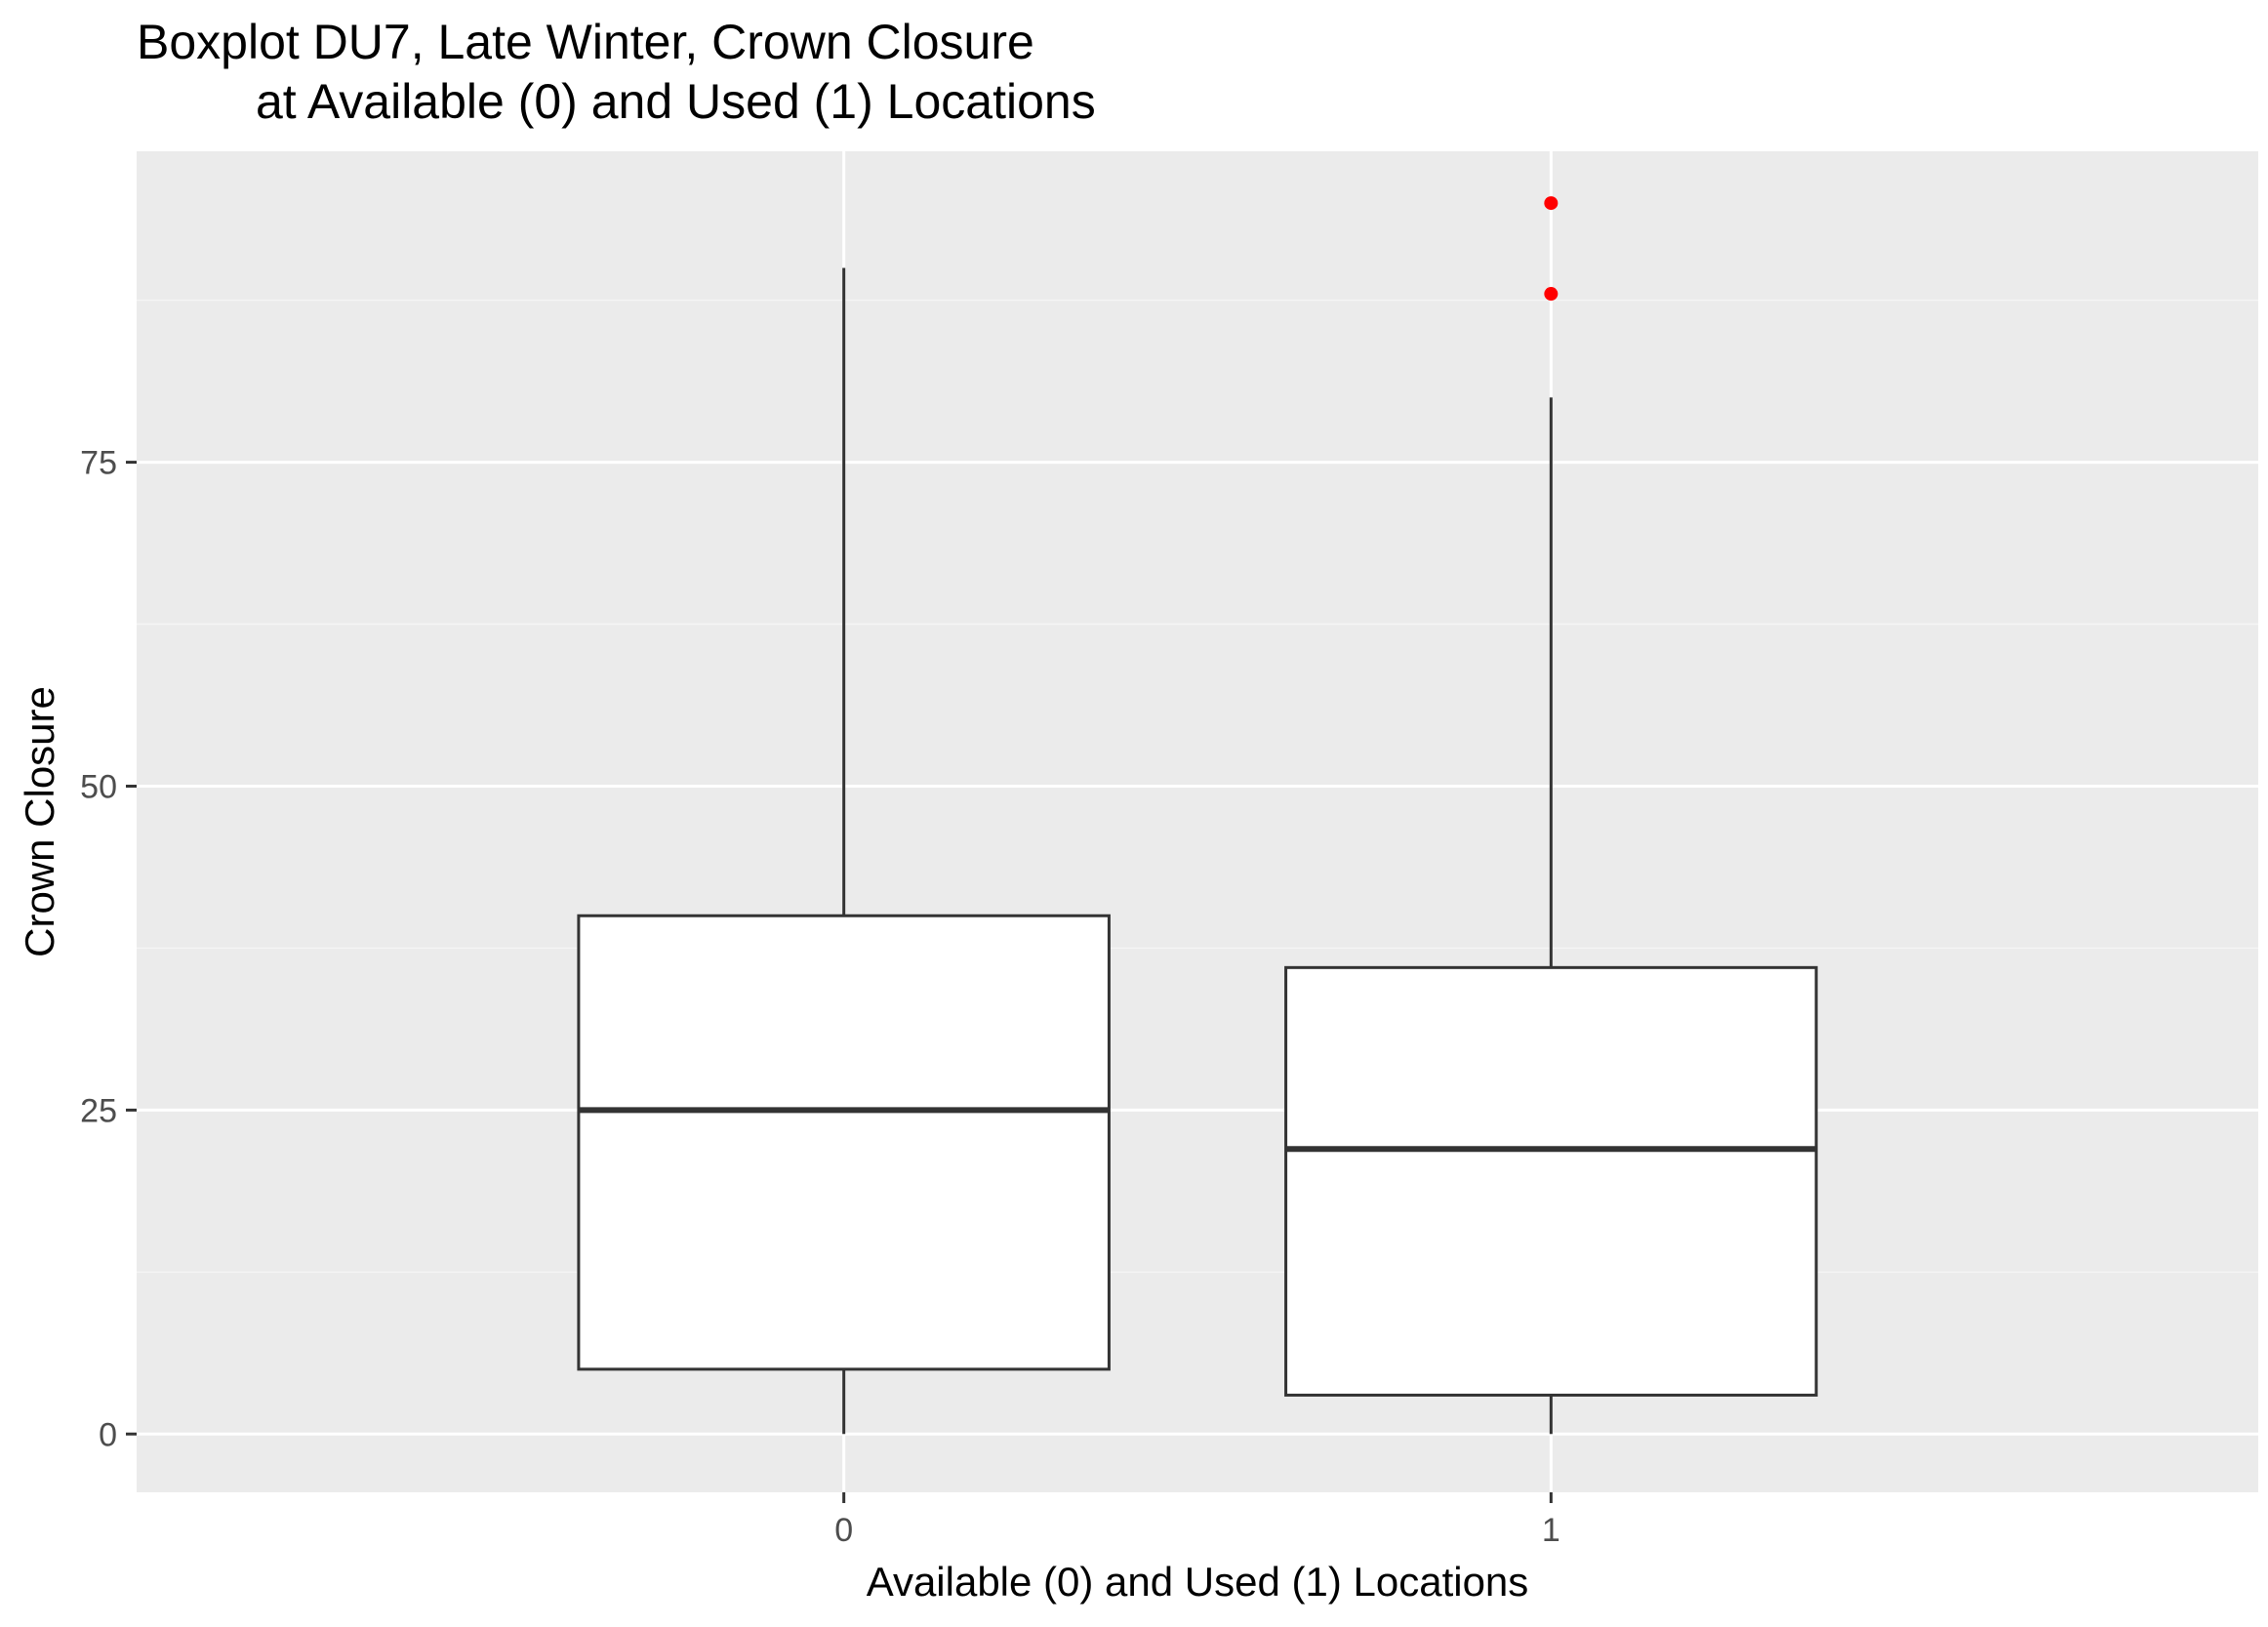  Describe the element at coordinates (1198, 1582) in the screenshot. I see `x-axis-title: Available (0) and Used (1) Locations` at that location.